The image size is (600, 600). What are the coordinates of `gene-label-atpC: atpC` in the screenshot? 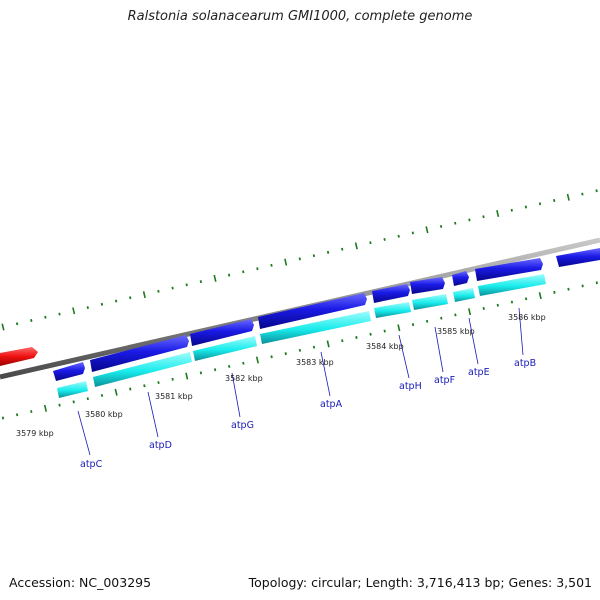 It's located at (91, 464).